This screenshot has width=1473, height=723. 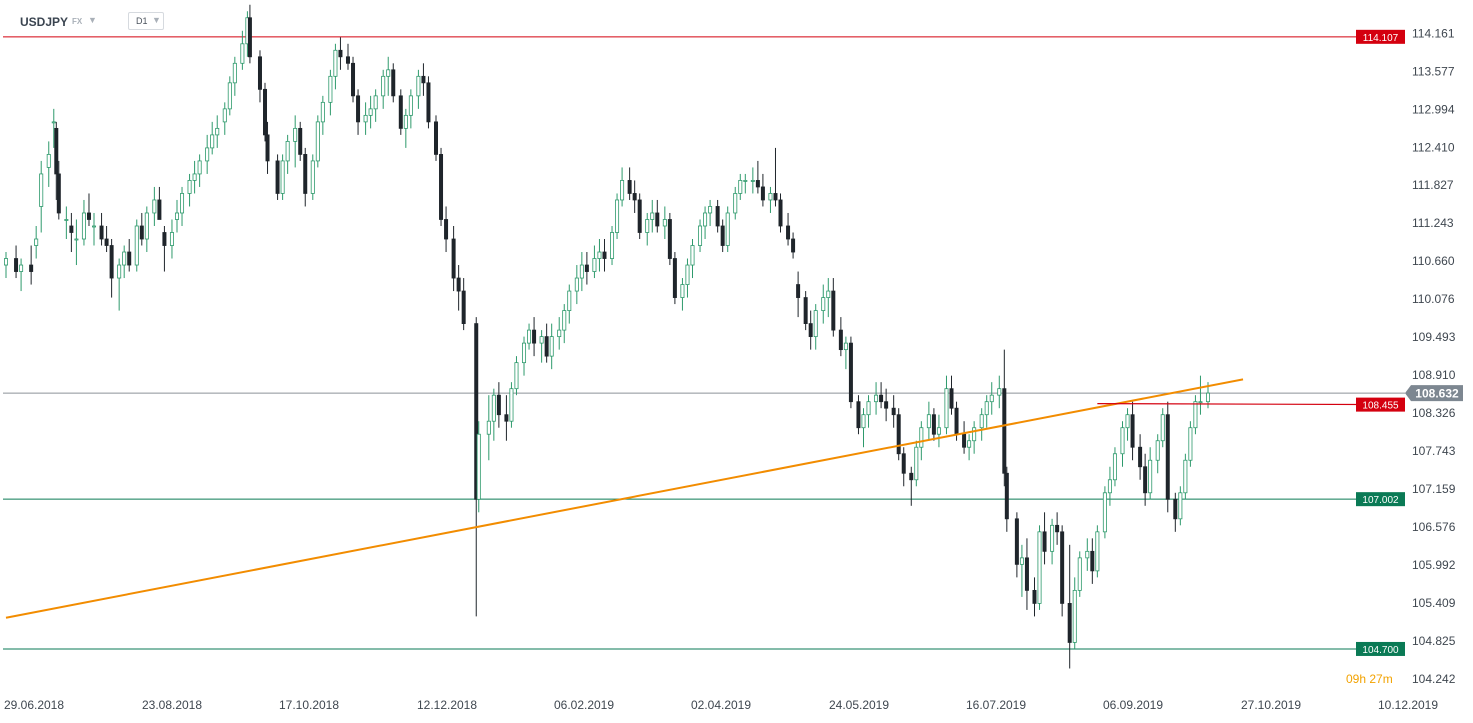 I want to click on y-tick-label: 104.242, so click(x=1434, y=679).